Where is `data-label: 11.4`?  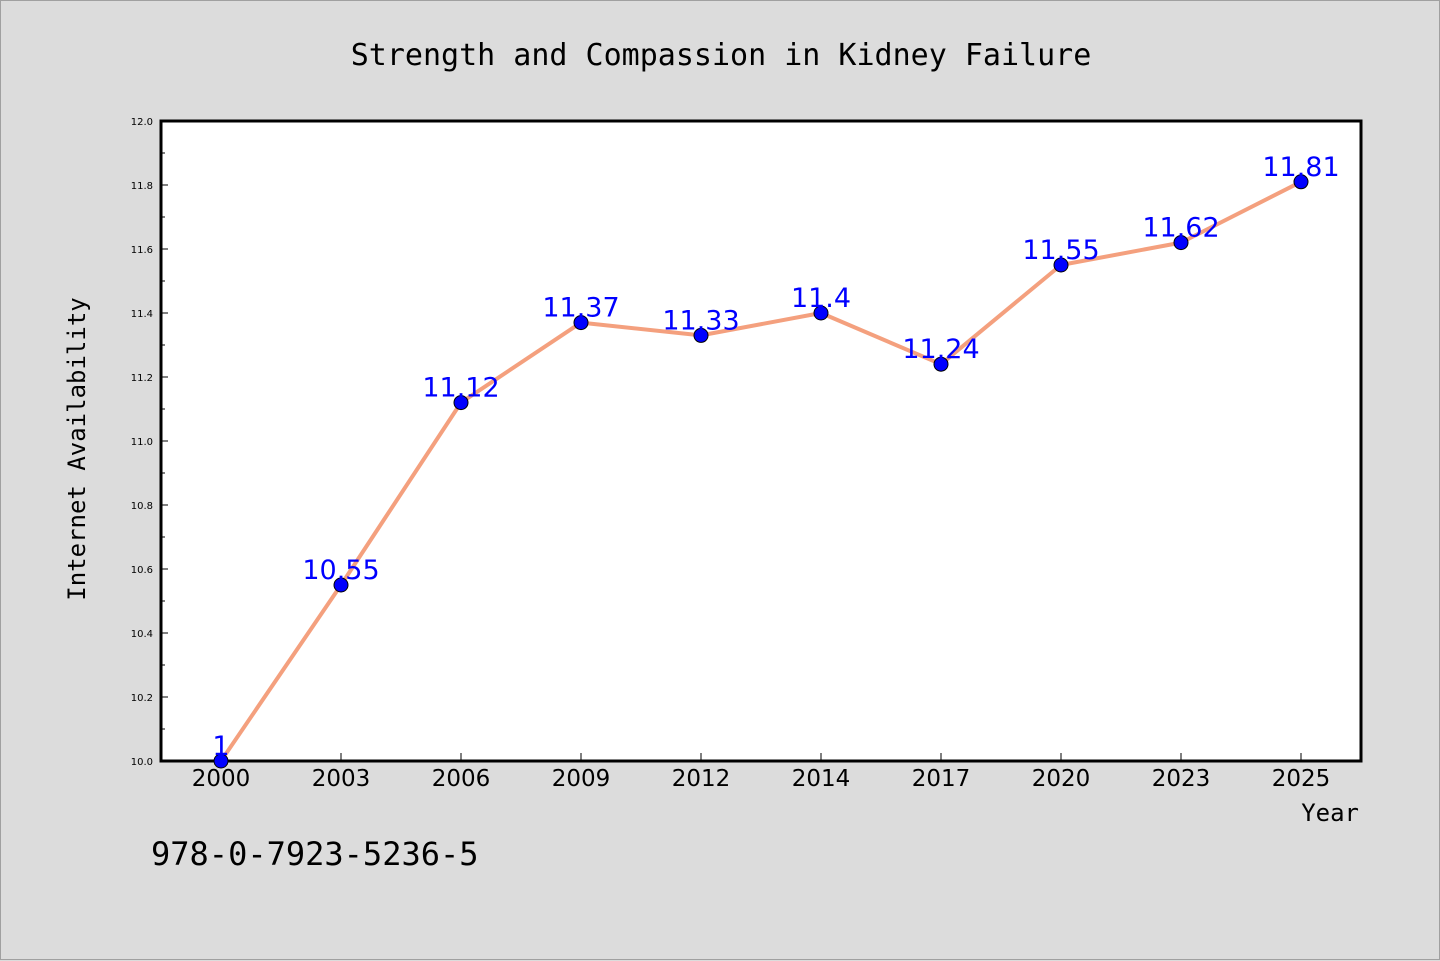 data-label: 11.4 is located at coordinates (821, 298).